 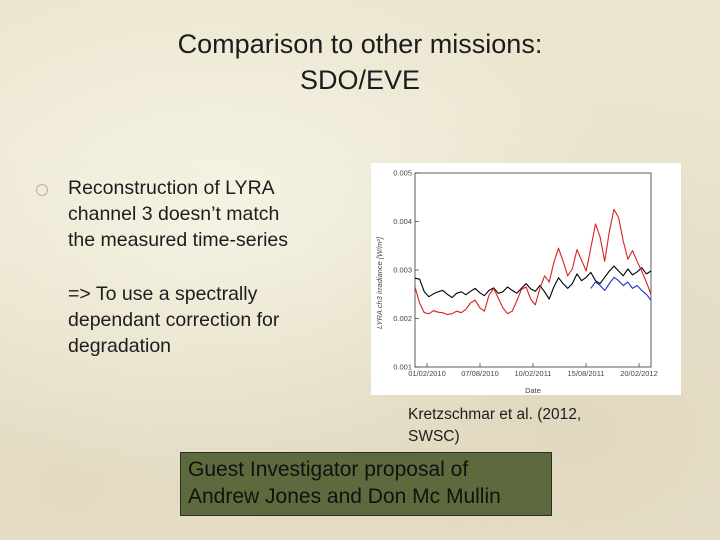 I want to click on slide-title: Comparison to other missions: SDO/EVE, so click(x=360, y=62).